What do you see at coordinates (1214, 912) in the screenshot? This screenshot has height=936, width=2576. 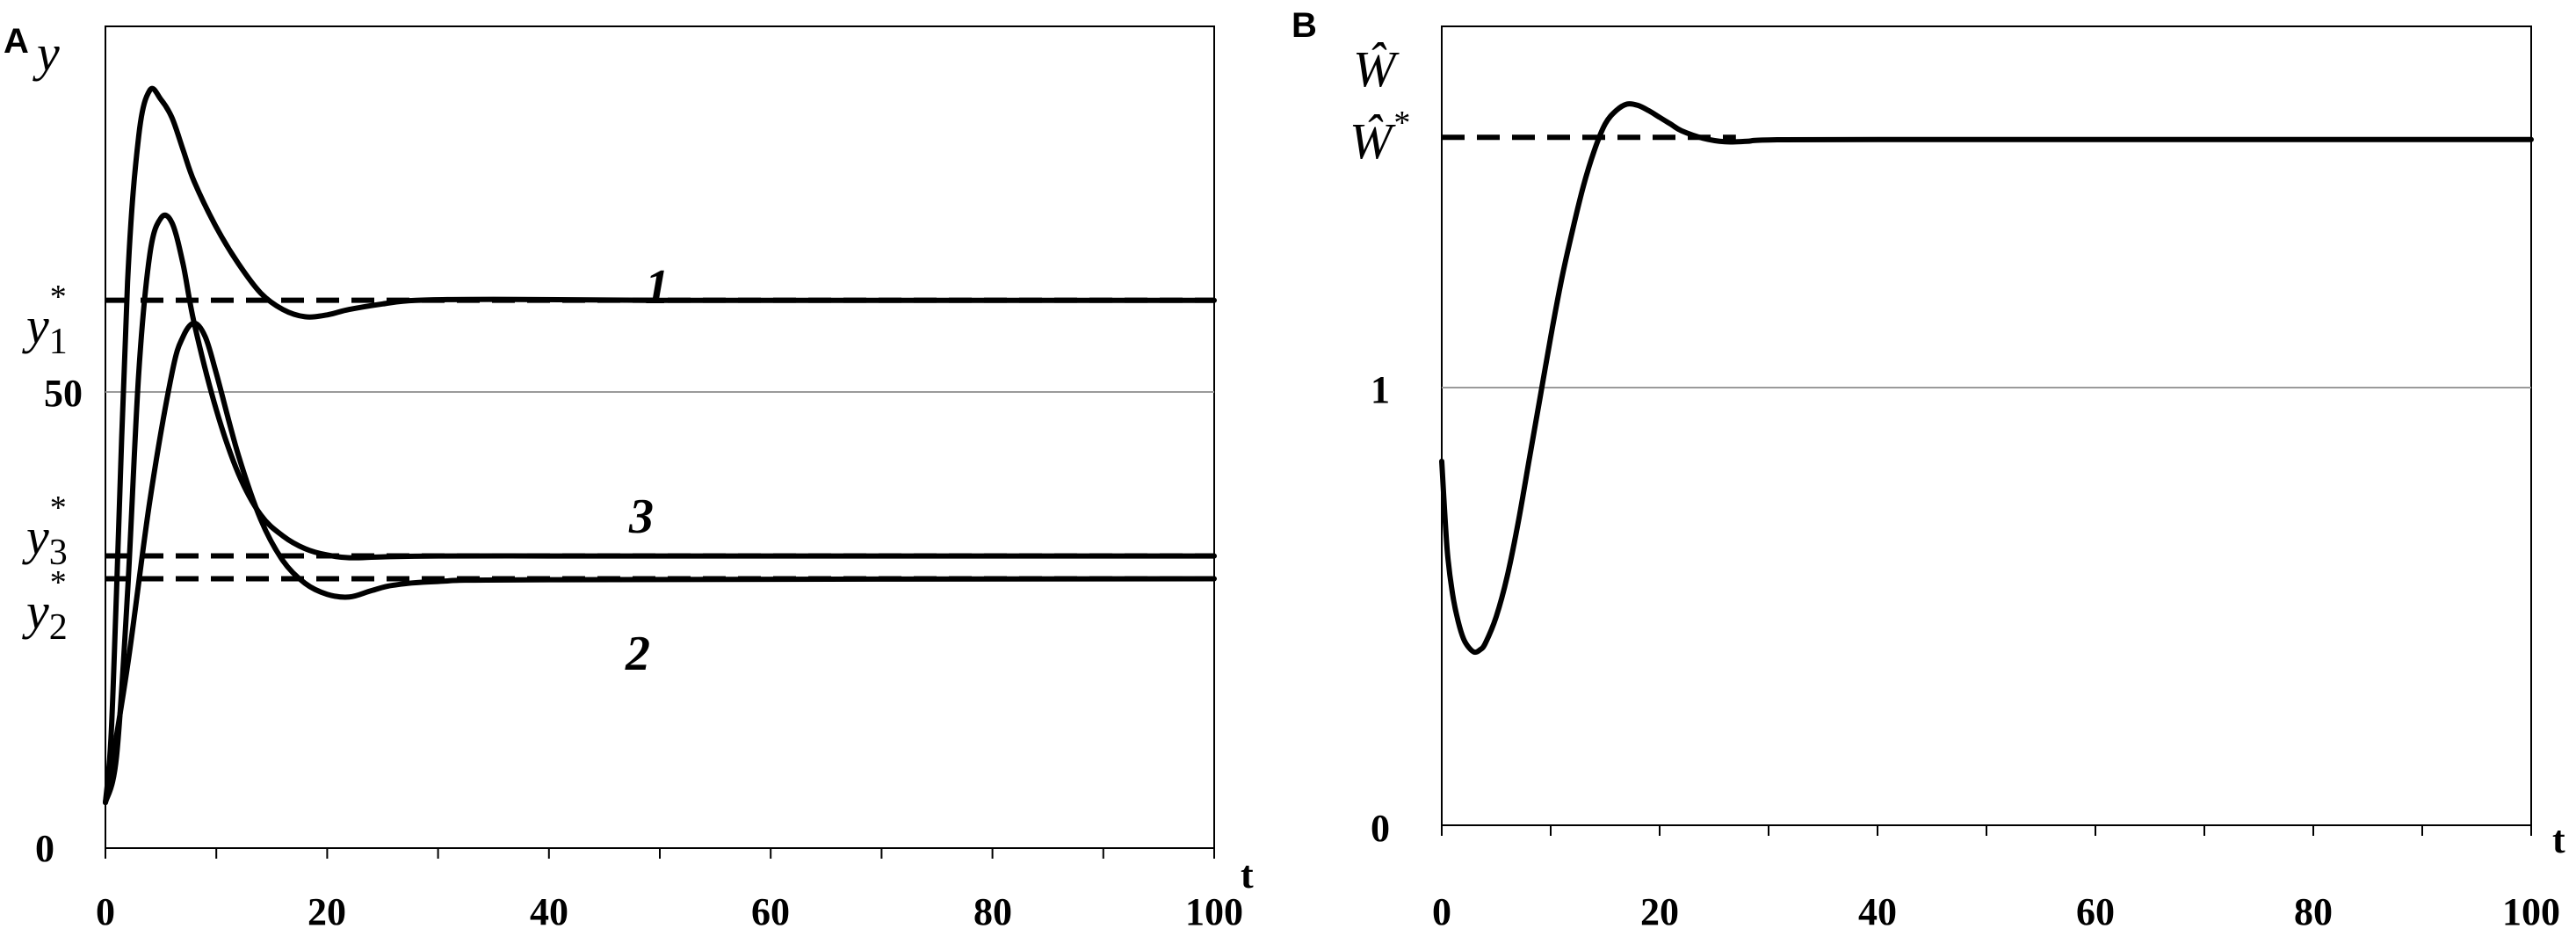 I see `panel-a-xtick-label: 100` at bounding box center [1214, 912].